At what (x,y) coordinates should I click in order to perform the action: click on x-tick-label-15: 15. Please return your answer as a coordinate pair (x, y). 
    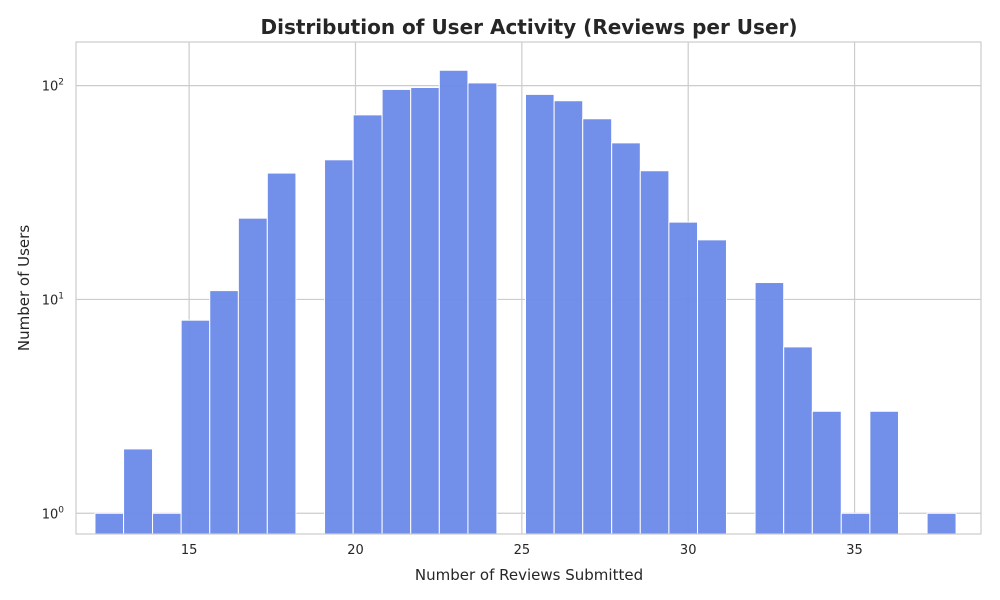
    Looking at the image, I should click on (189, 550).